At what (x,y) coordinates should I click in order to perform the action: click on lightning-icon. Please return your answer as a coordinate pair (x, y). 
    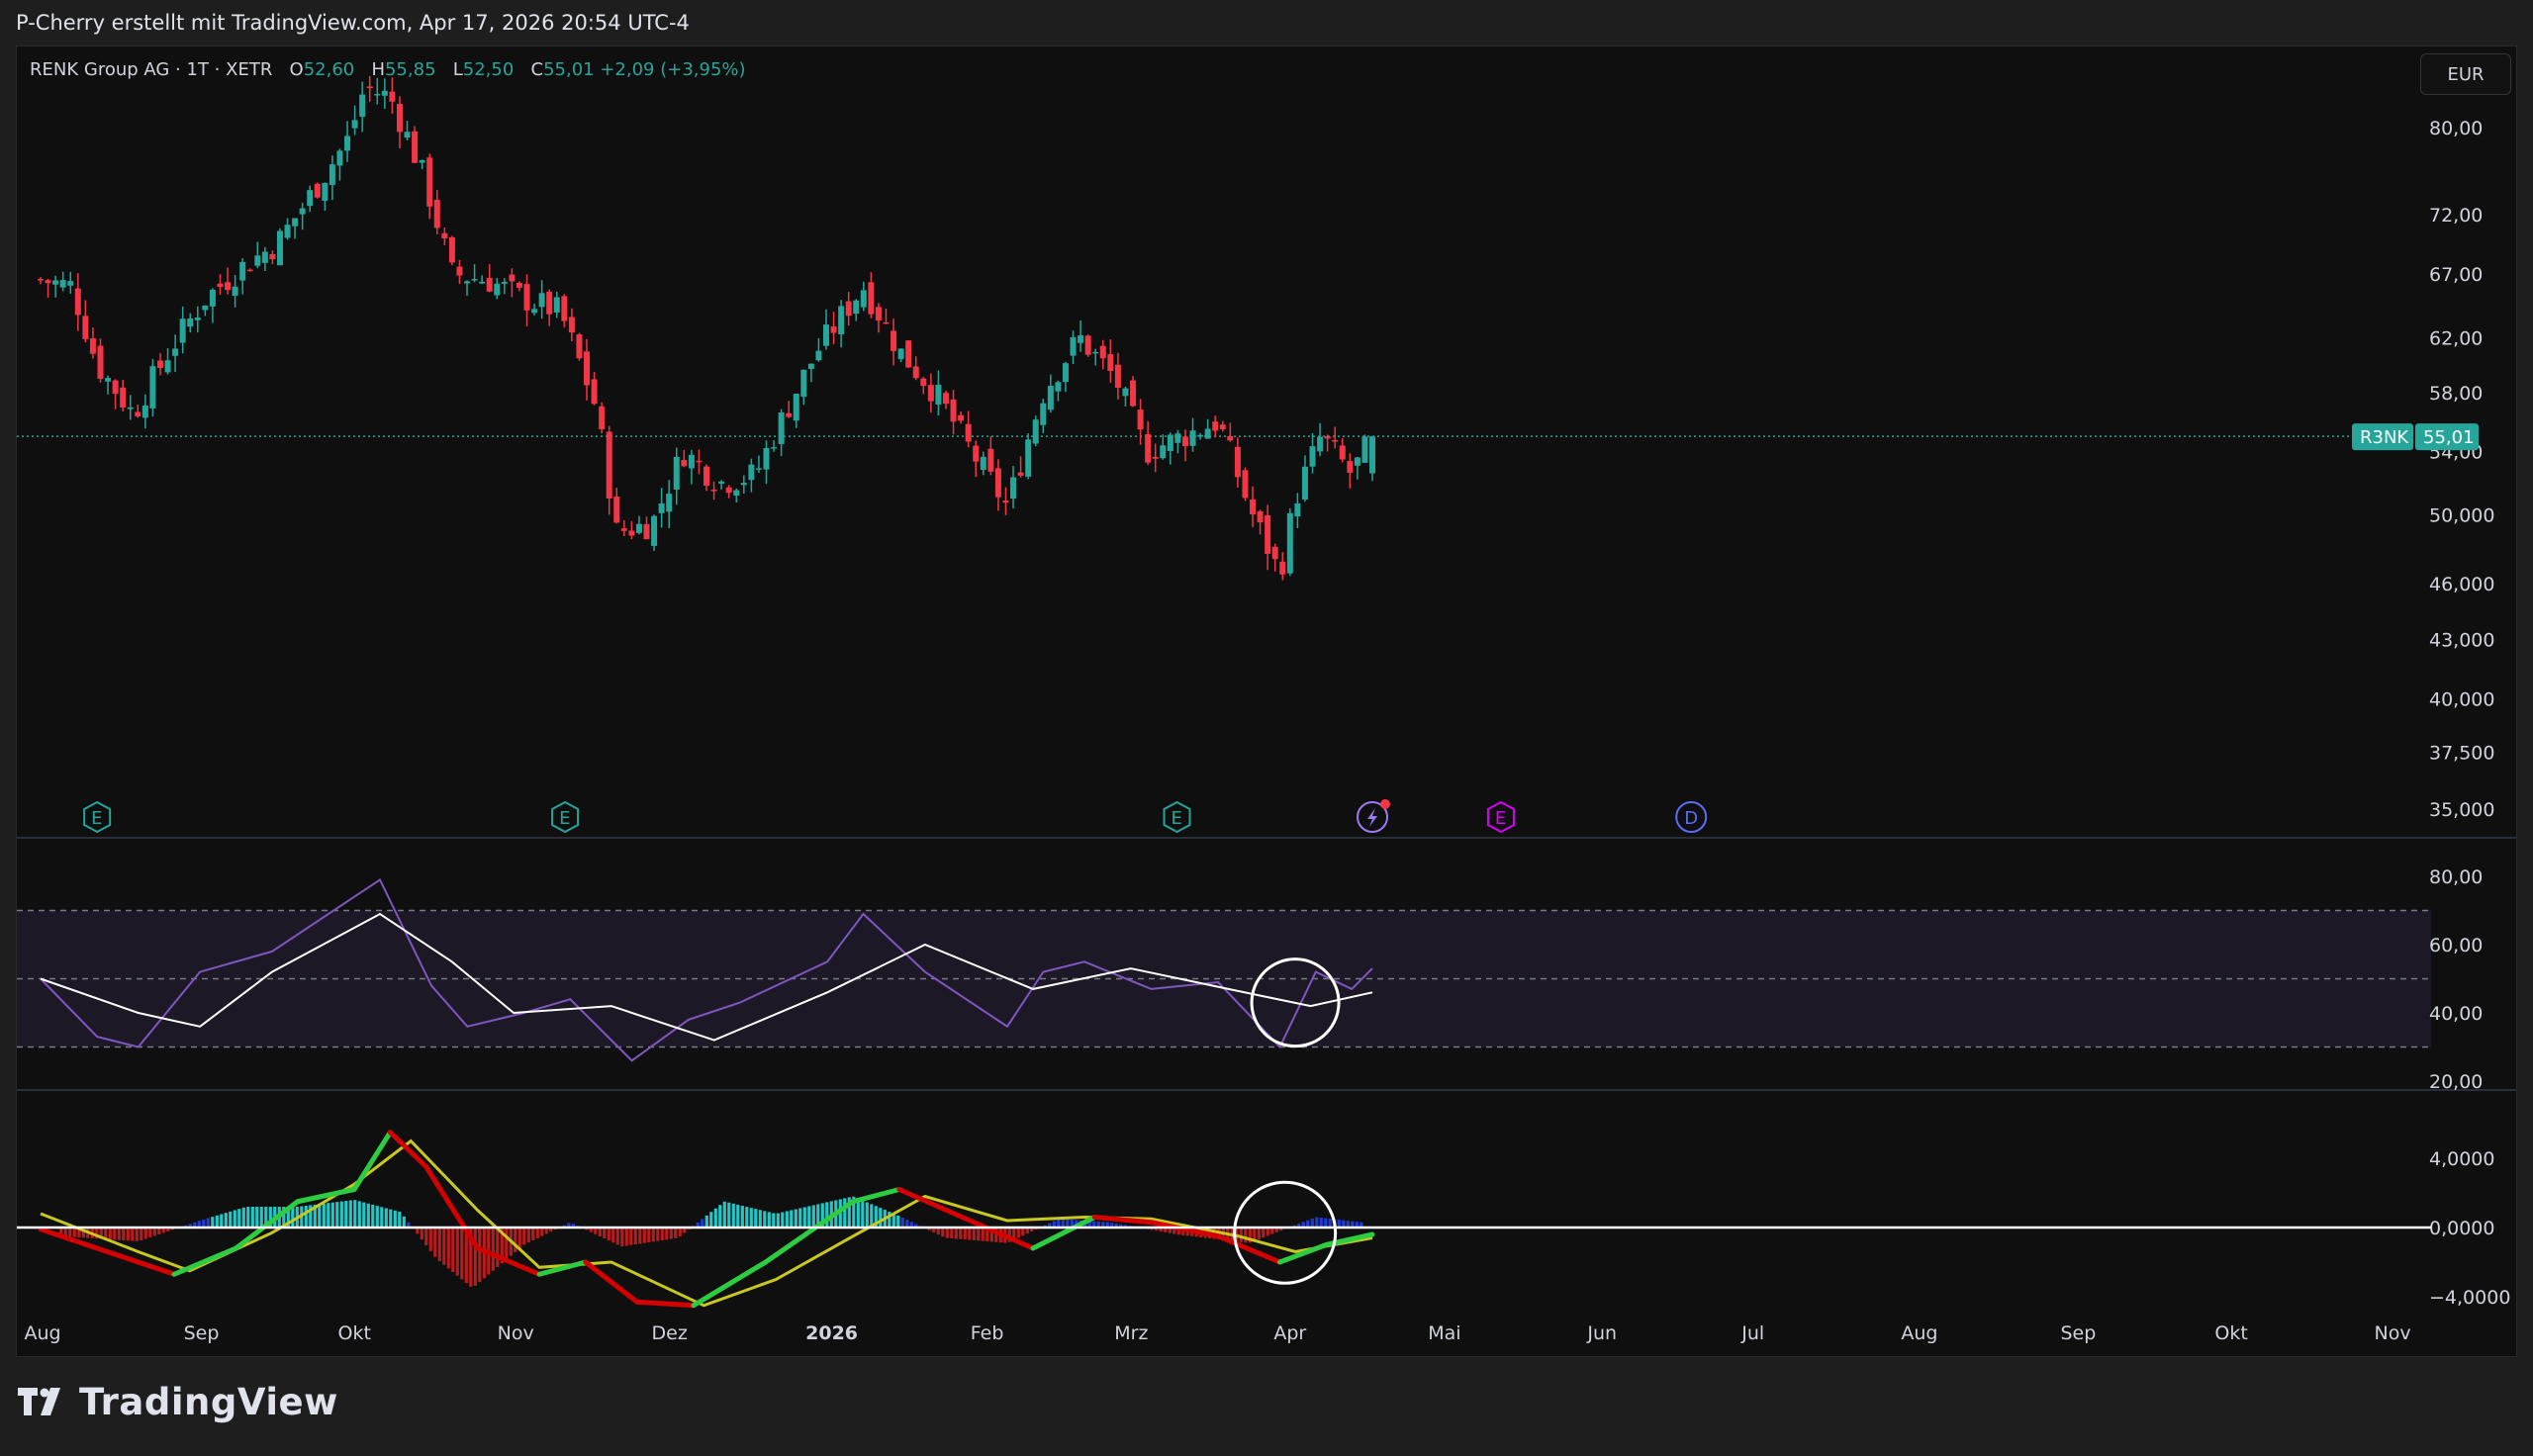
    Looking at the image, I should click on (1373, 817).